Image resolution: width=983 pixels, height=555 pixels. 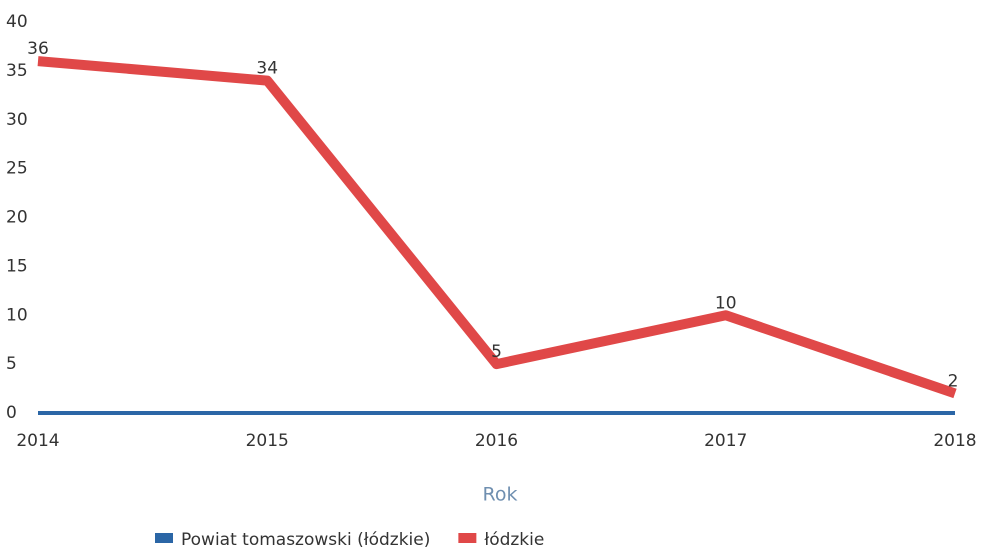 What do you see at coordinates (17, 218) in the screenshot?
I see `y-tick-label: 20` at bounding box center [17, 218].